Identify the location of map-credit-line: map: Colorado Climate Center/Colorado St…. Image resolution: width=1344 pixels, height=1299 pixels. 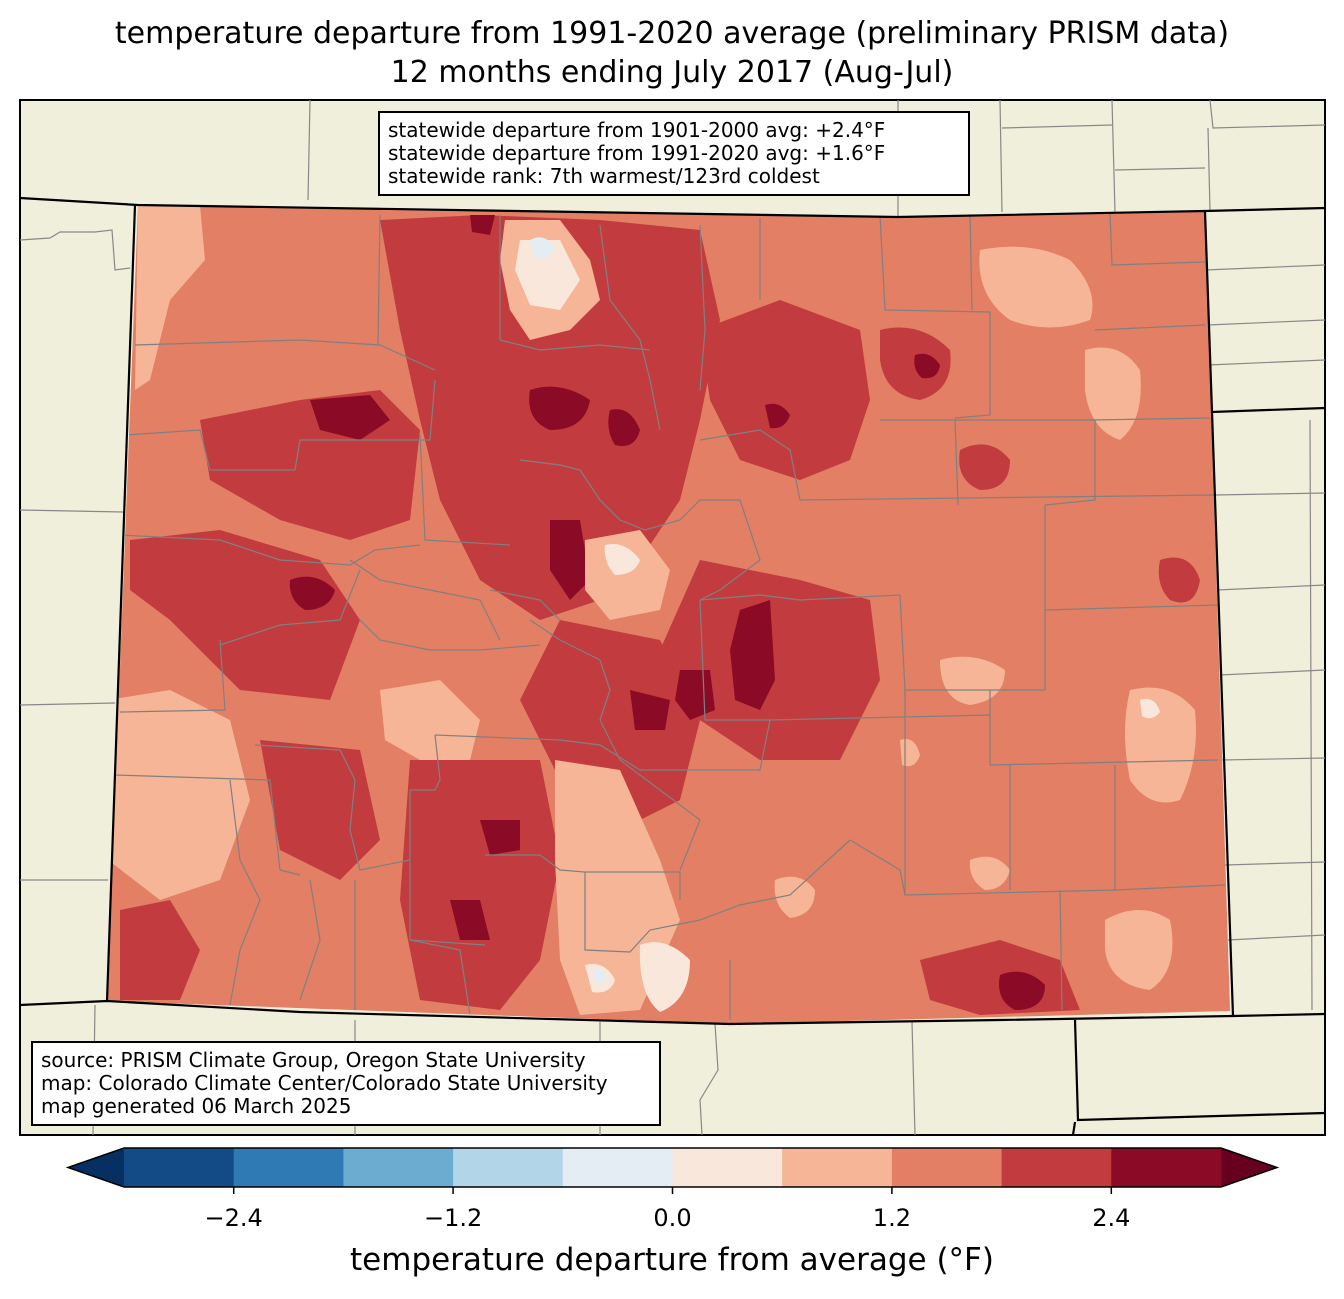
(324, 1083).